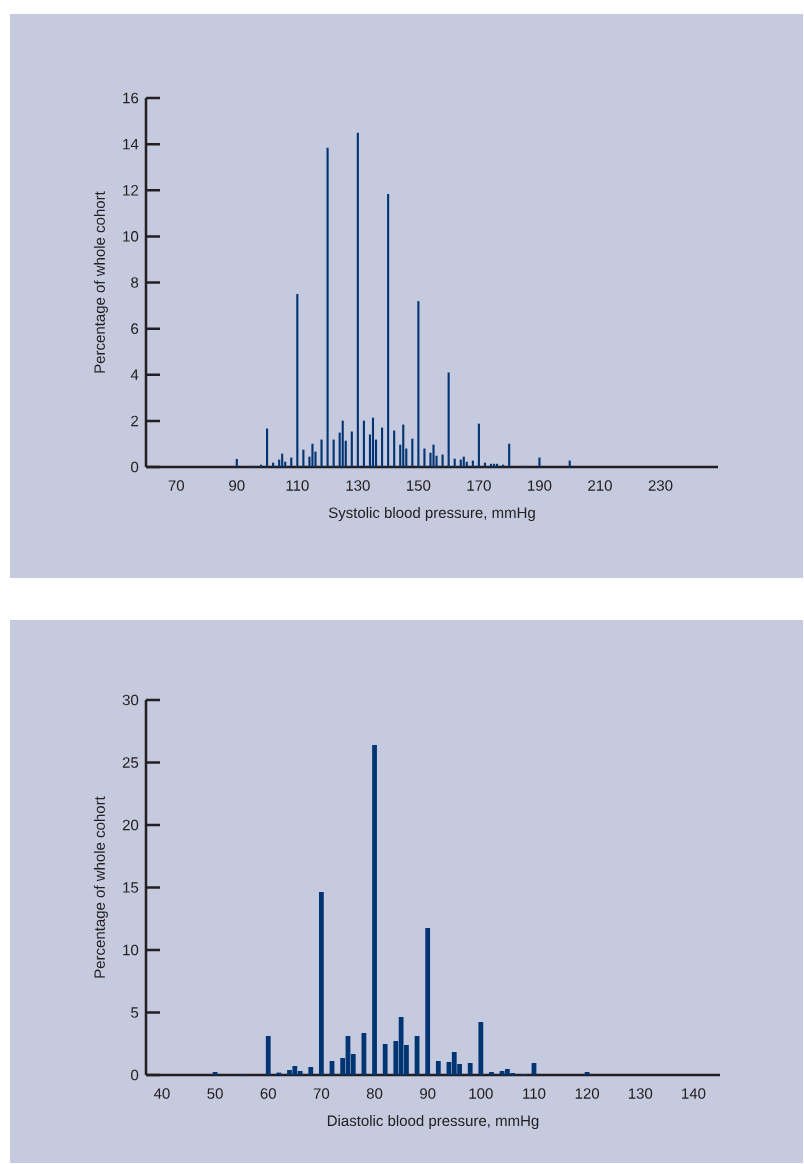 This screenshot has width=804, height=1164. What do you see at coordinates (268, 1093) in the screenshot?
I see `x-tick-label: 60` at bounding box center [268, 1093].